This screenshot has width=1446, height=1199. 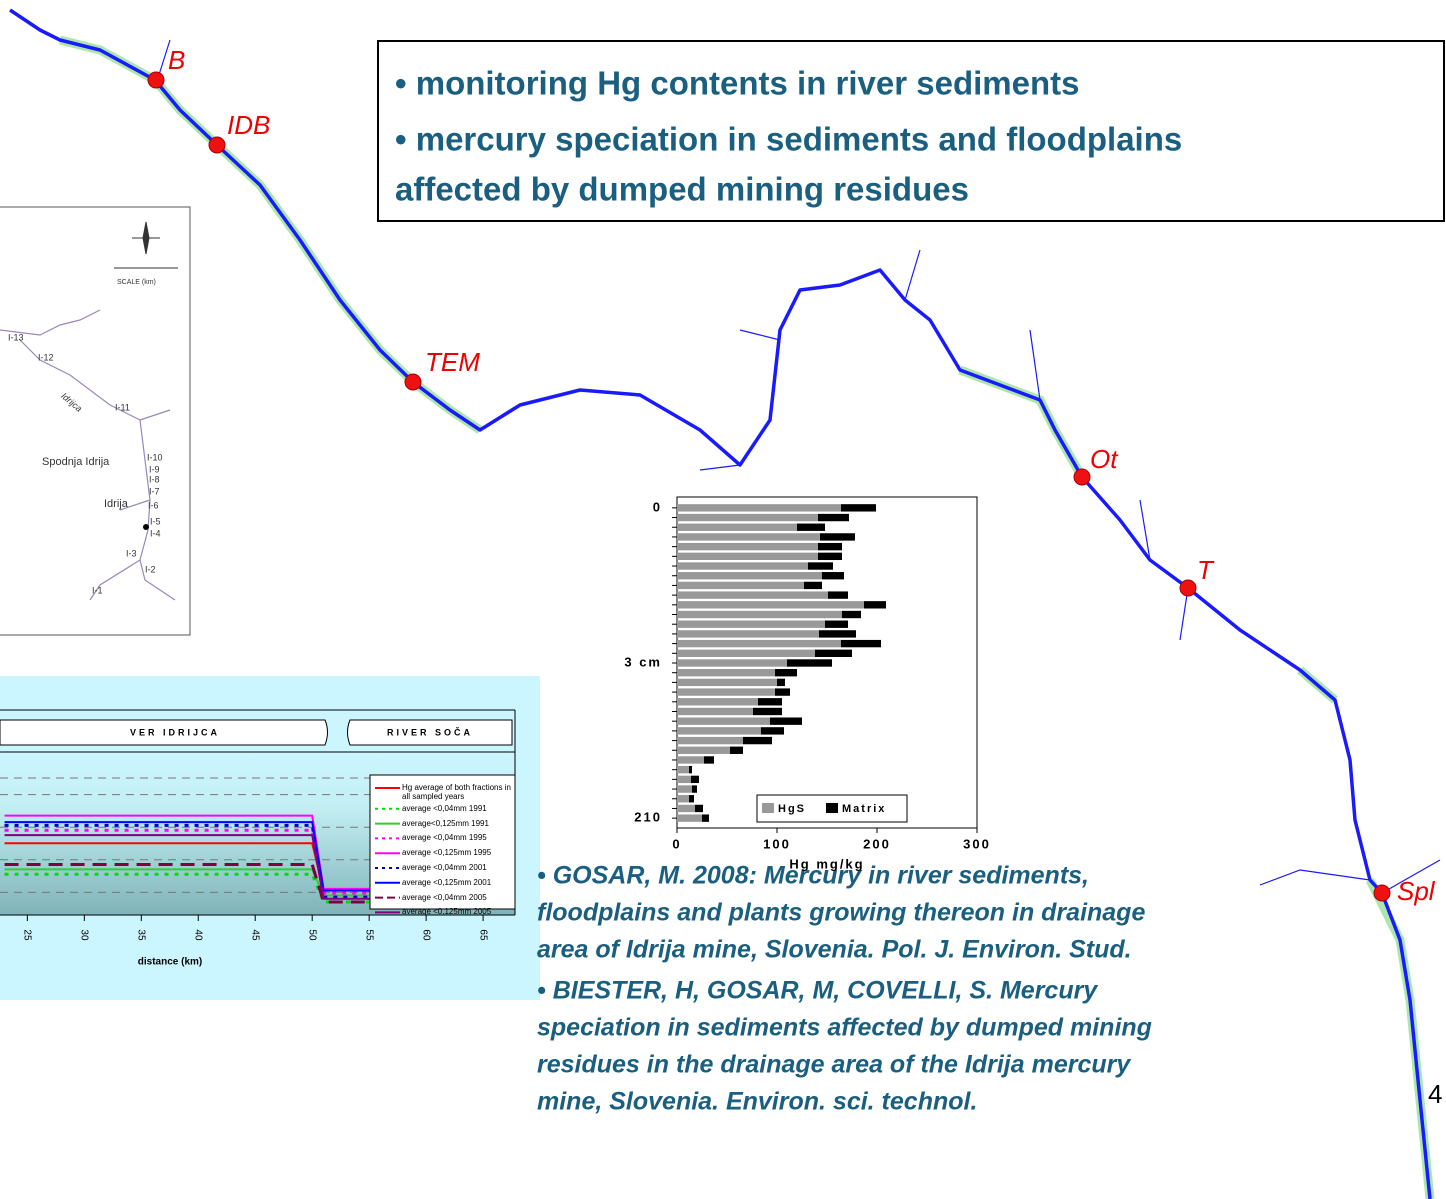 I want to click on y-tick-label: 210, so click(x=648, y=817).